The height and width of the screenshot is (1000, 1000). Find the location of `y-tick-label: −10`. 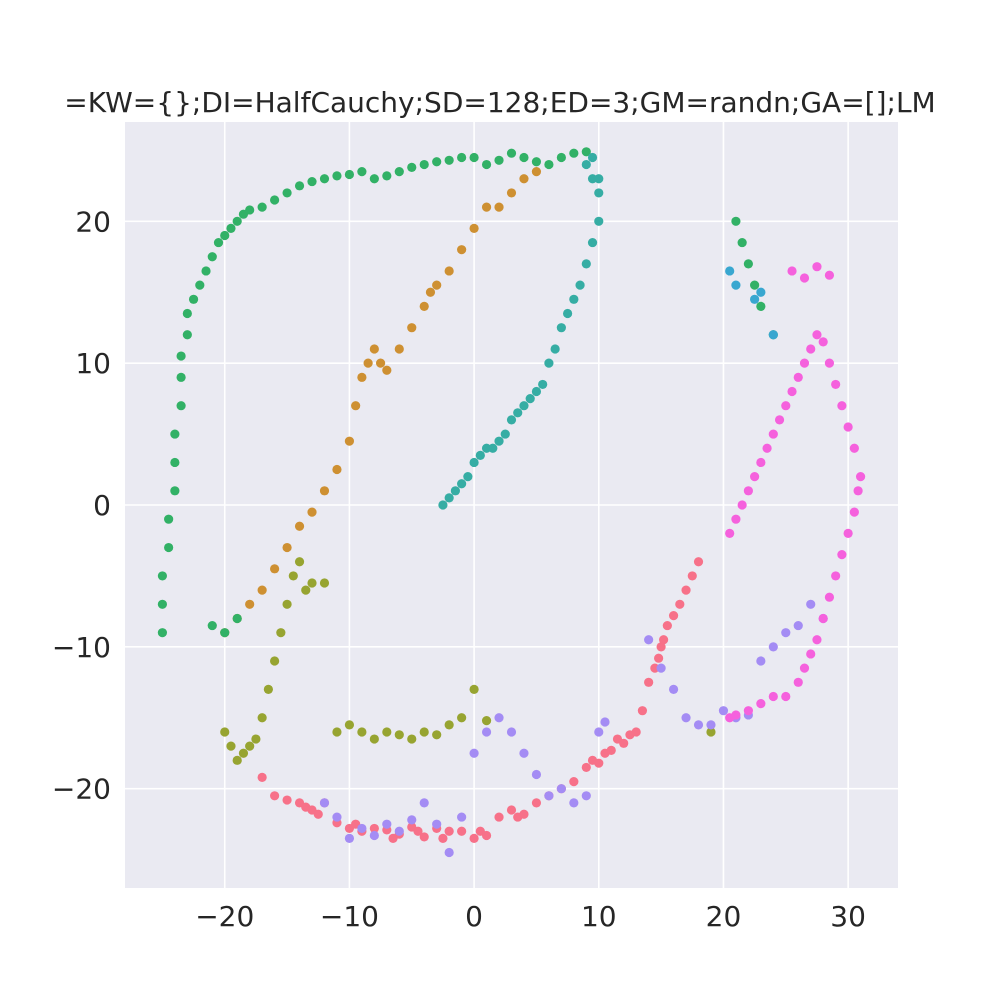

y-tick-label: −10 is located at coordinates (81, 647).